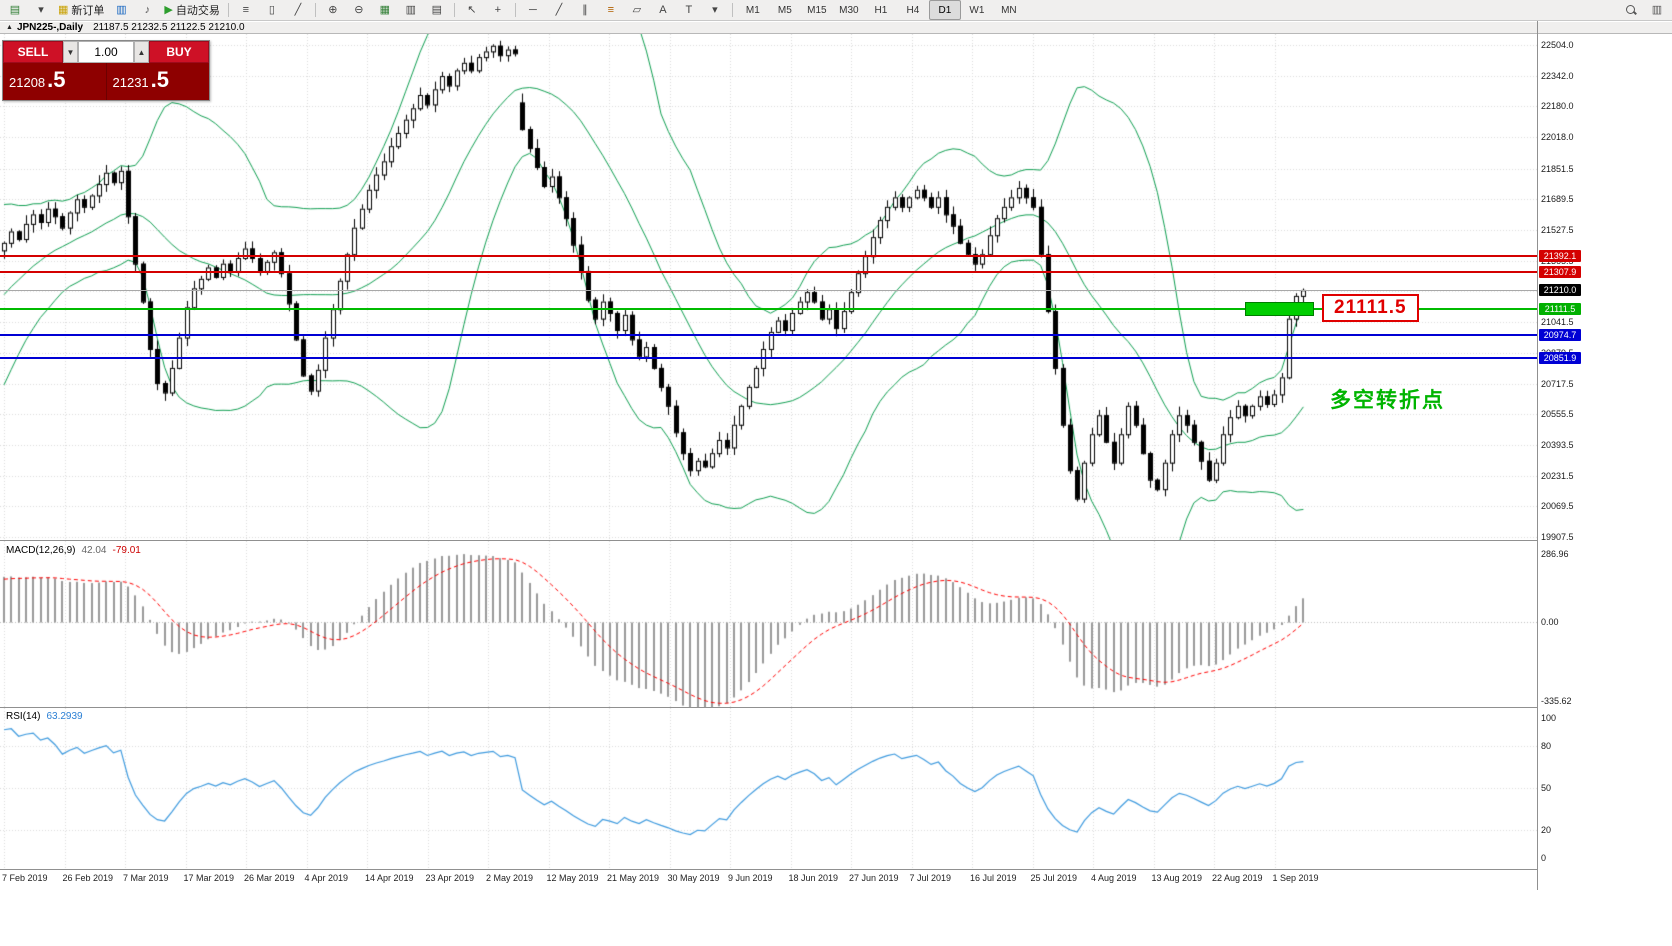 The width and height of the screenshot is (1672, 946). What do you see at coordinates (532, 9) in the screenshot?
I see `horizontal-line-icon: ─` at bounding box center [532, 9].